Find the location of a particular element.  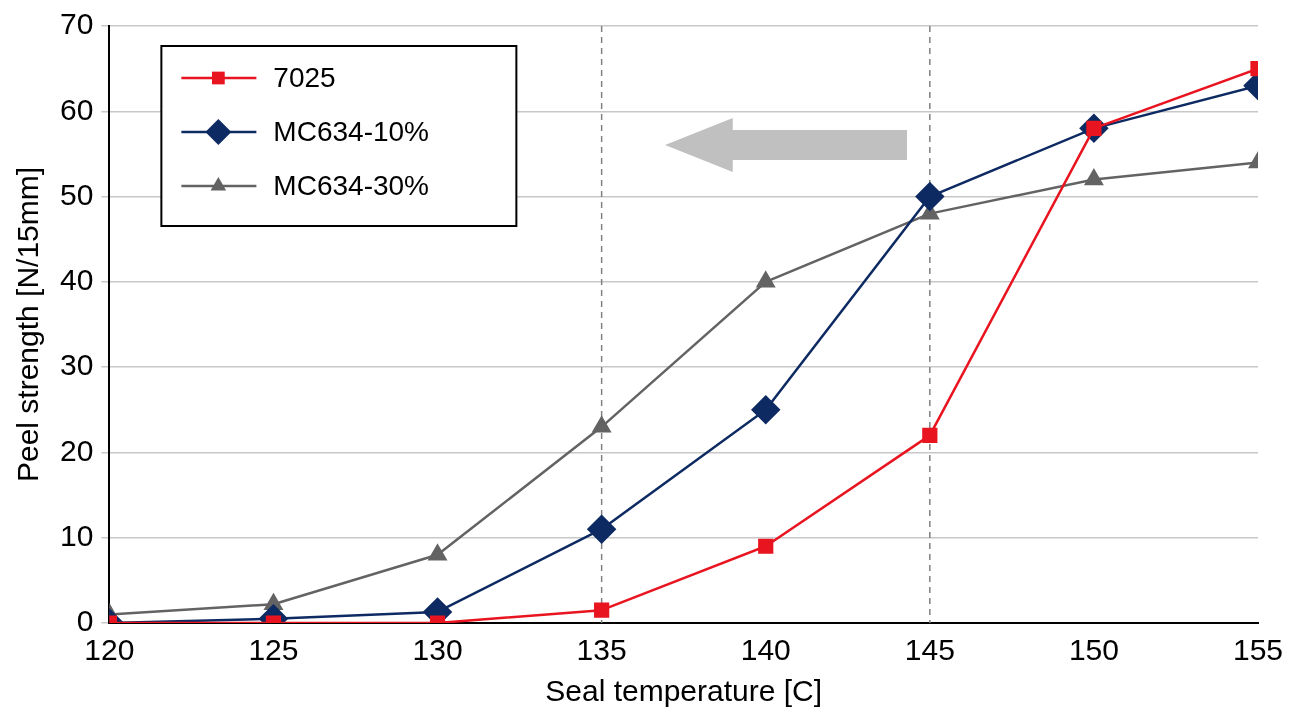

x-tick-label: 130 is located at coordinates (437, 650).